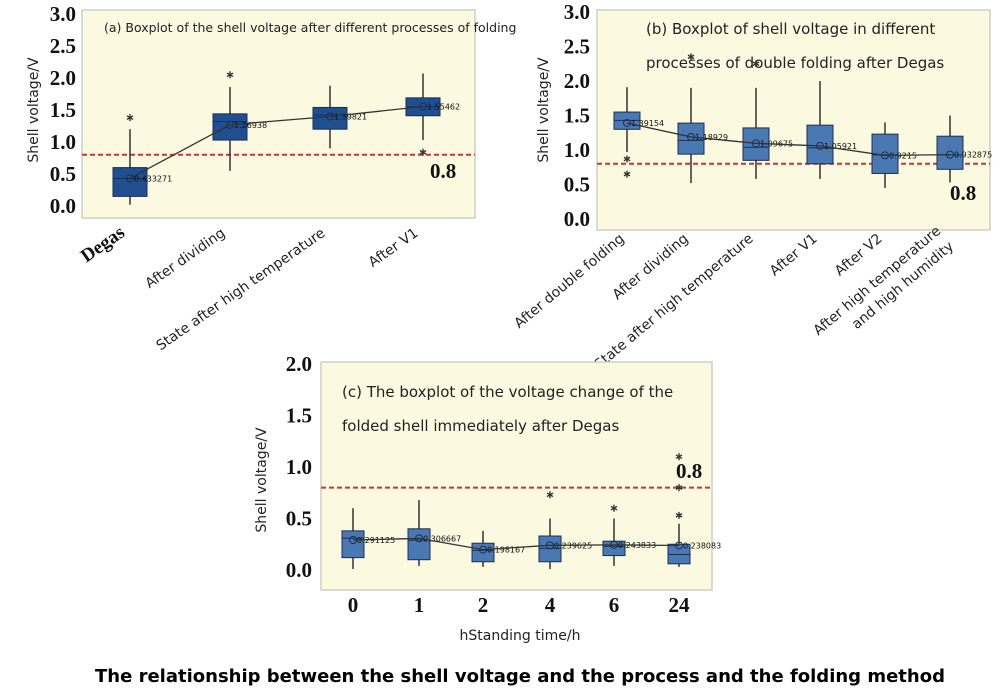 The height and width of the screenshot is (695, 1000). I want to click on x-tick-label-line: After double folding, so click(569, 281).